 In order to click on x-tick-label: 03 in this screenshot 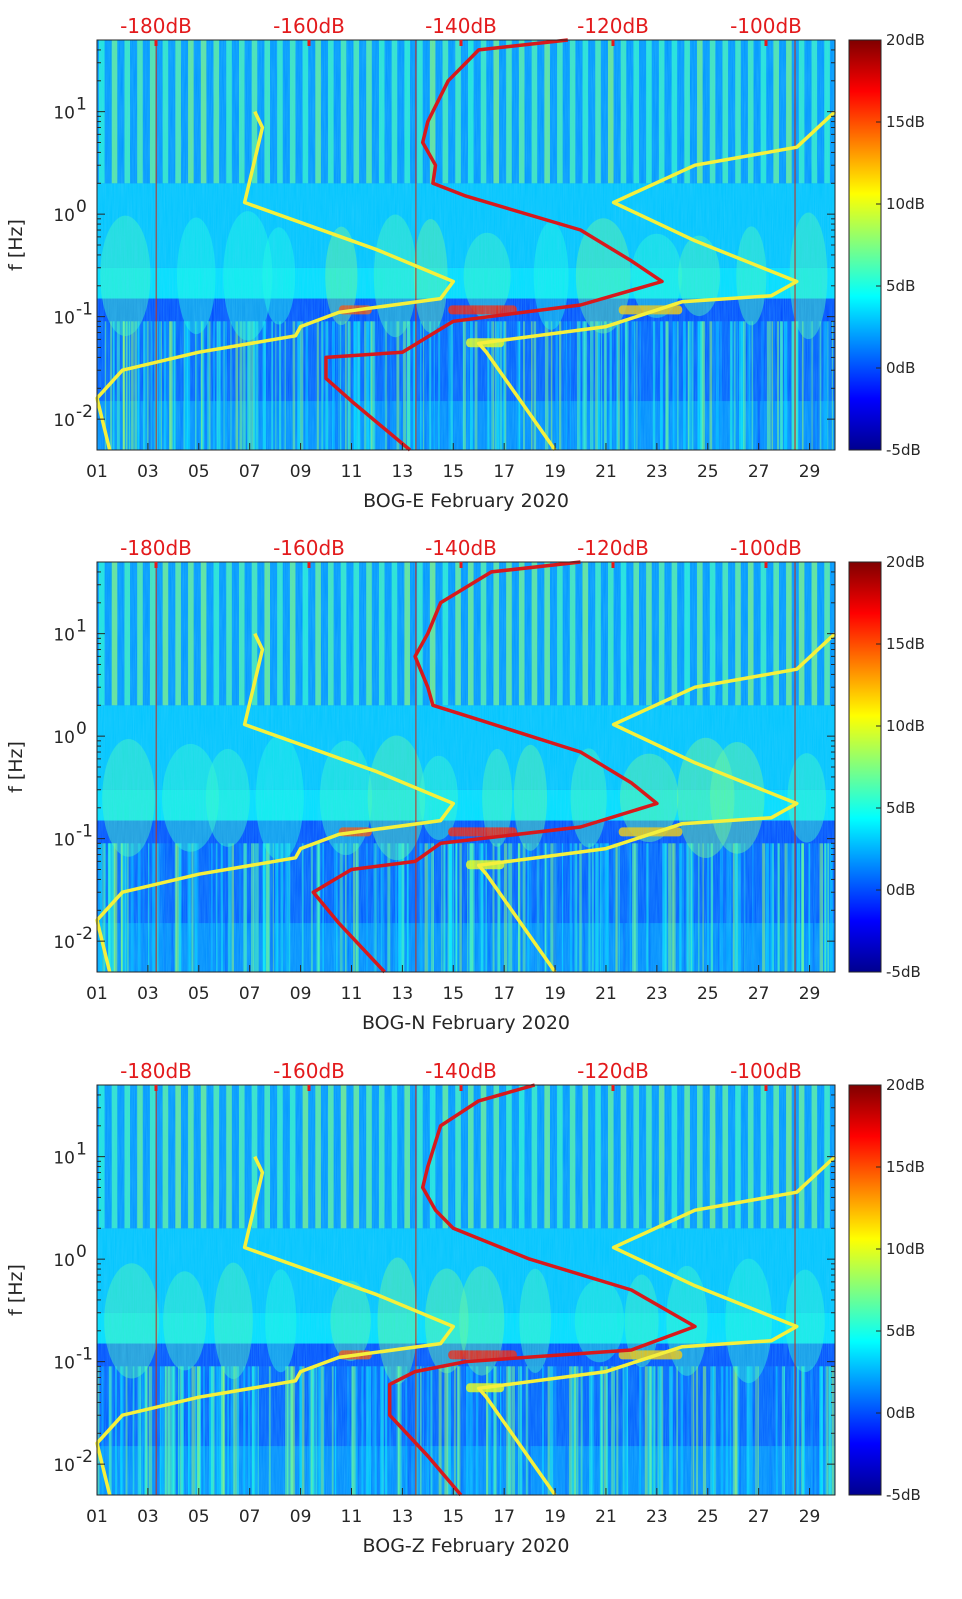, I will do `click(148, 472)`.